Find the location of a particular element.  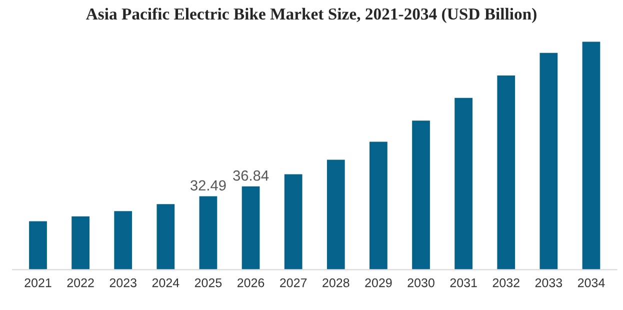

x-tick-label: 2029 is located at coordinates (378, 283).